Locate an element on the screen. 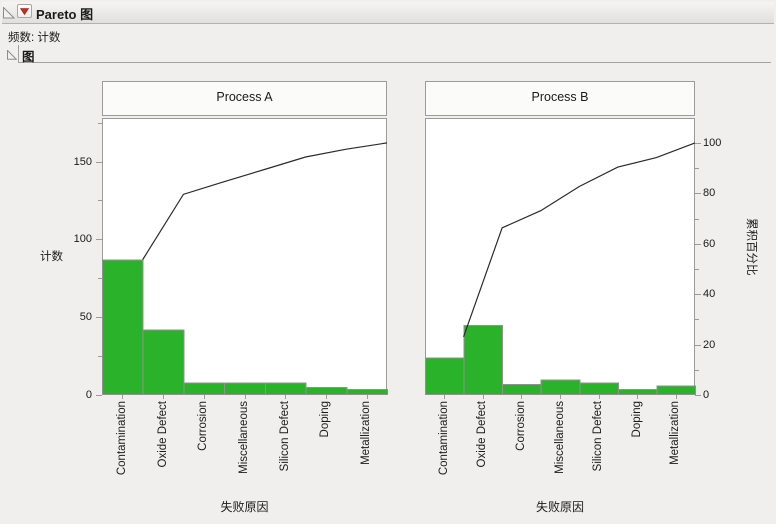 The image size is (776, 524). disclosure-triangle-icon is located at coordinates (9, 13).